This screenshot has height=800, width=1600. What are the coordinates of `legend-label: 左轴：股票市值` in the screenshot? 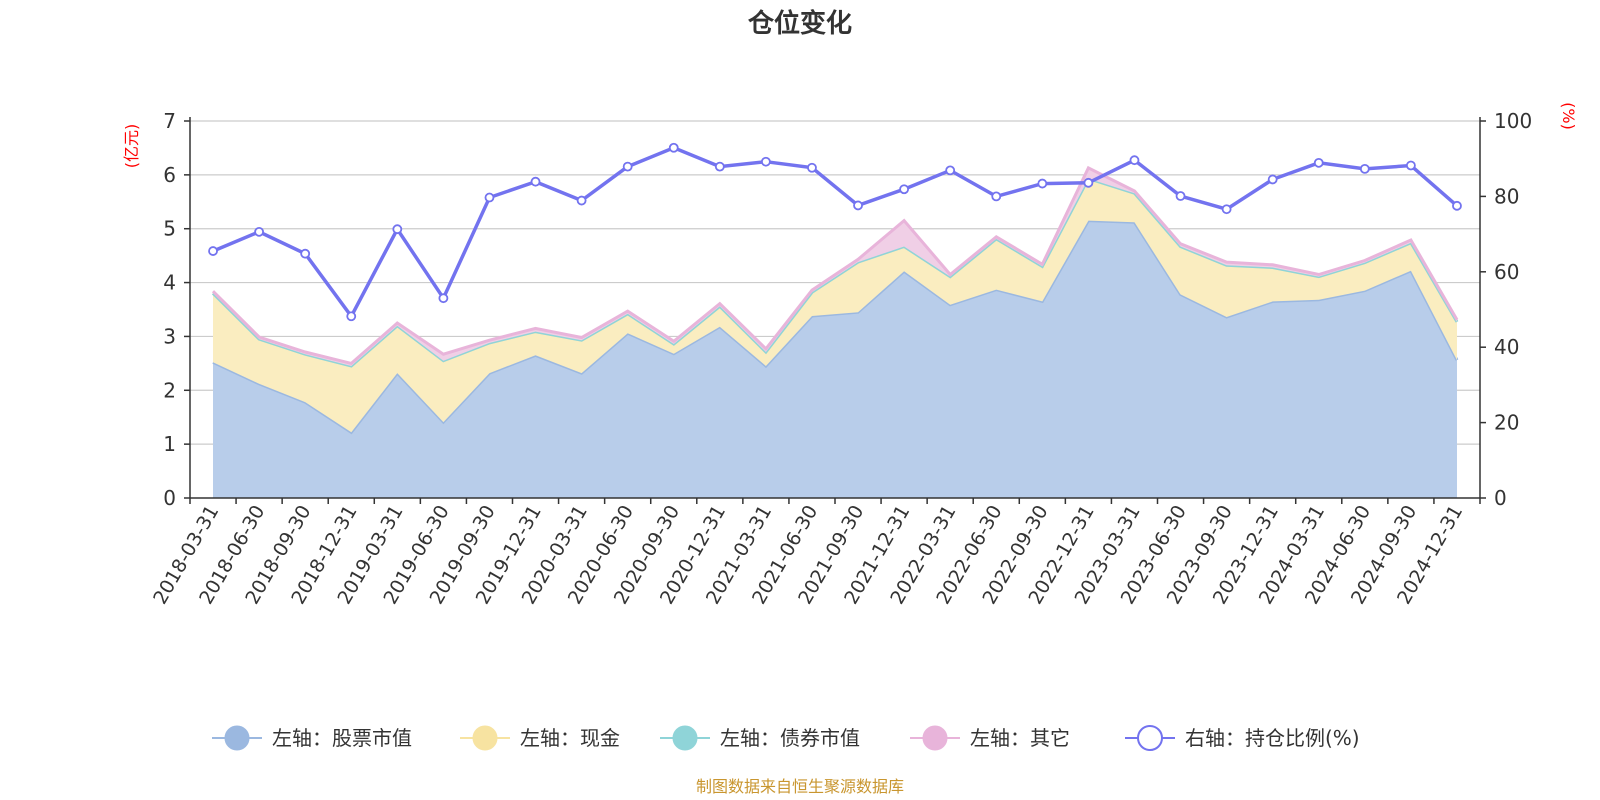 It's located at (342, 738).